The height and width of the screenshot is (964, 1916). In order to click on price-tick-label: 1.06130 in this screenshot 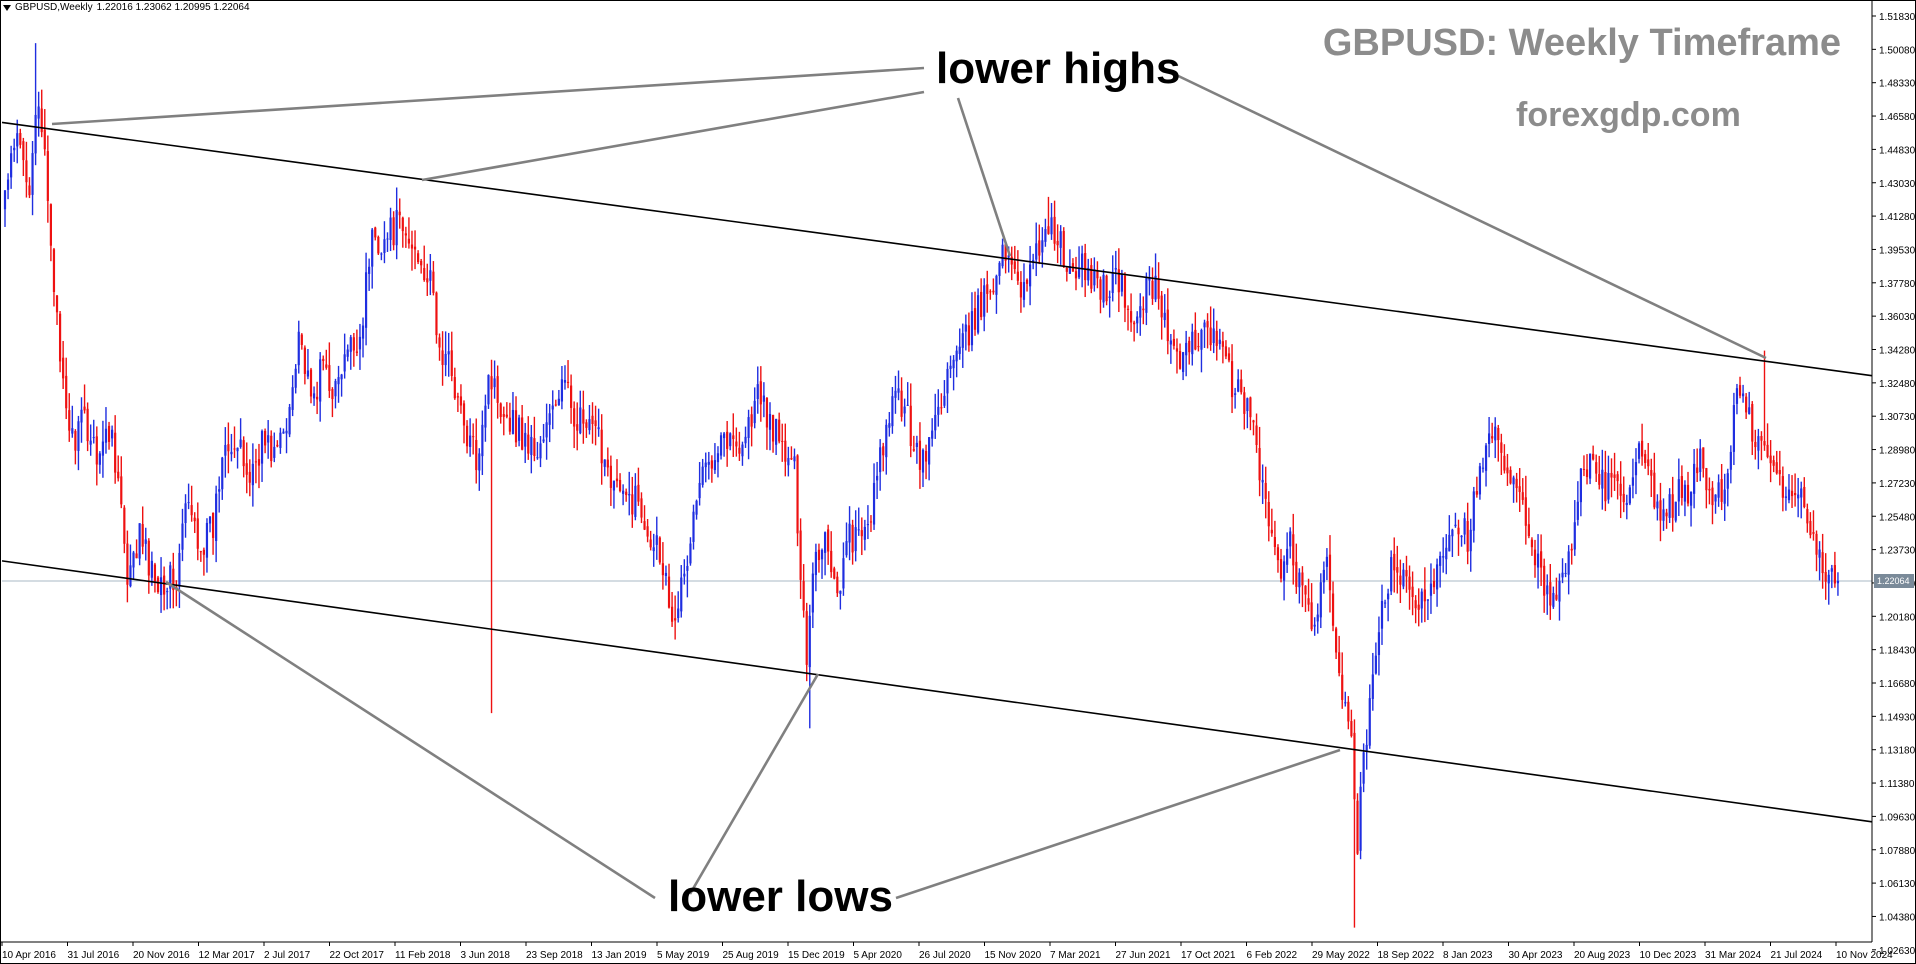, I will do `click(1897, 884)`.